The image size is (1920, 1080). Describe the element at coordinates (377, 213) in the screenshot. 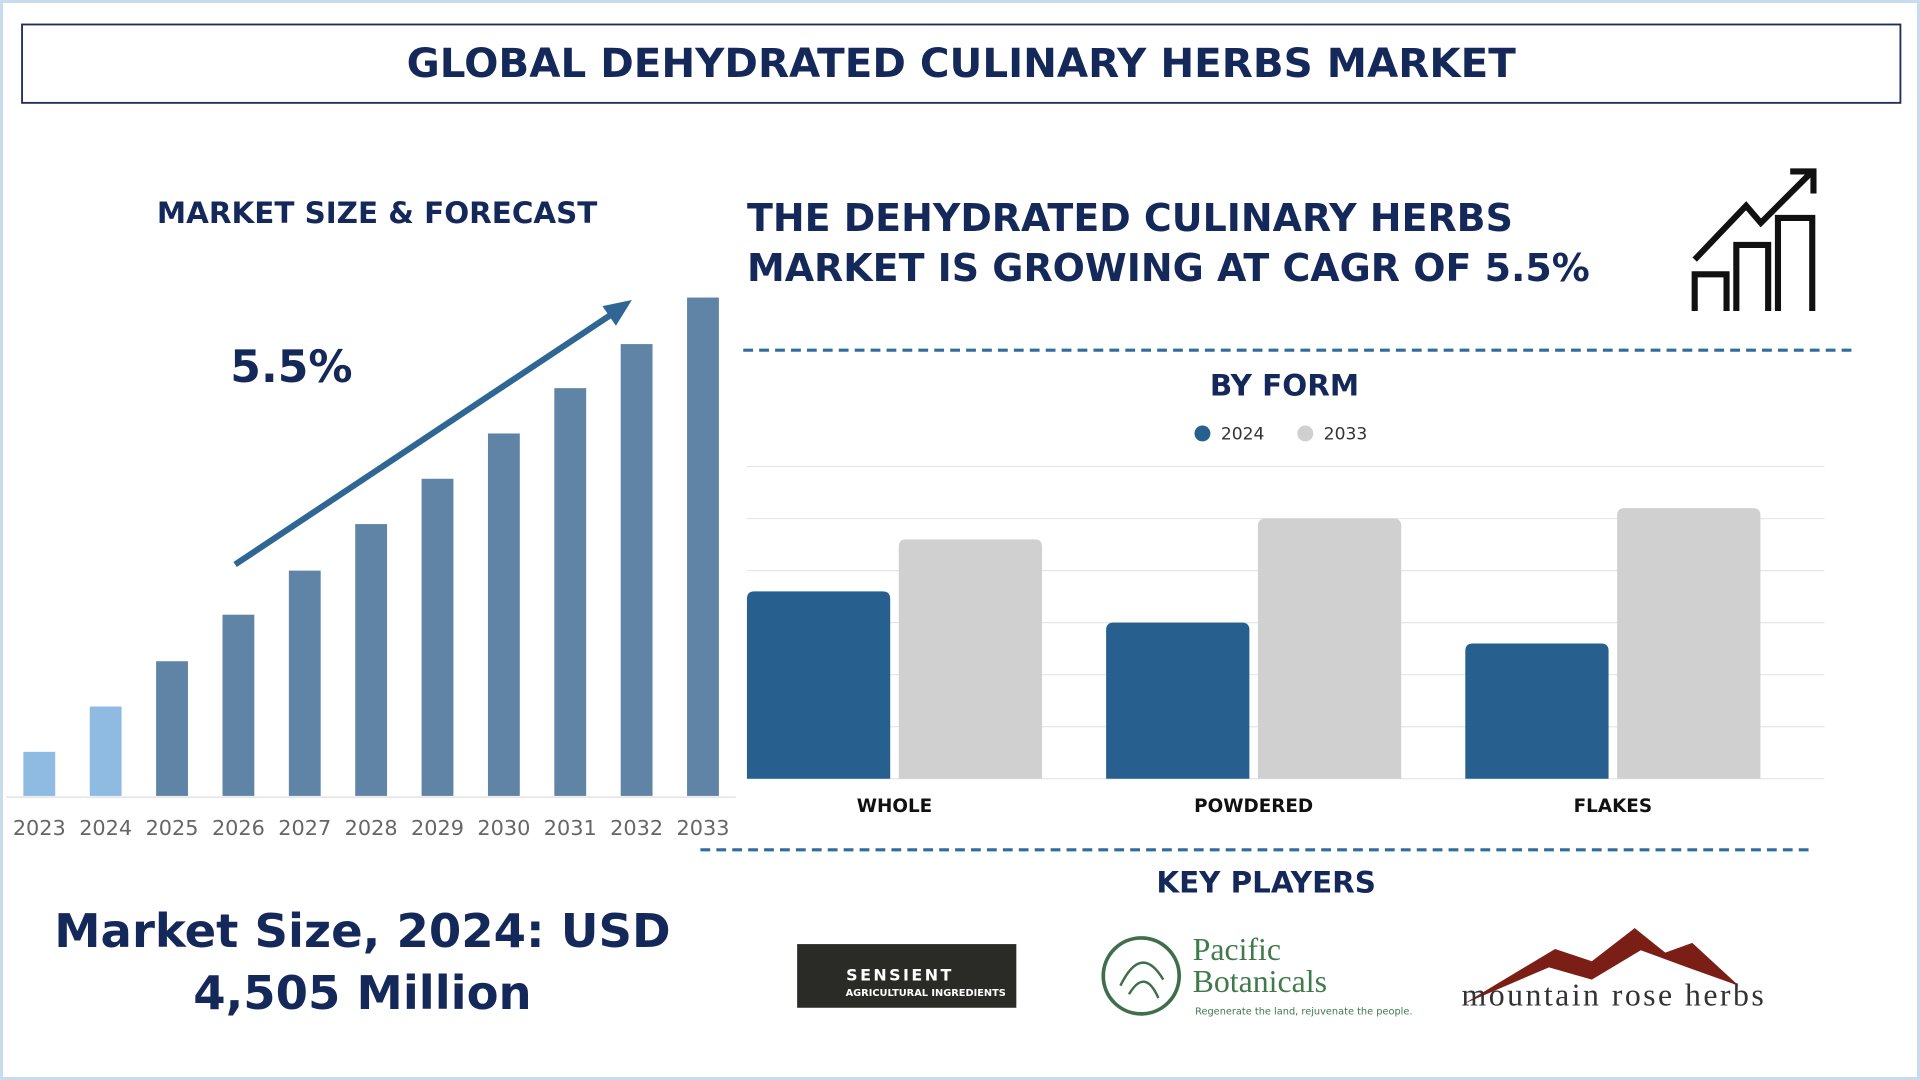

I see `chart-title: MARKET SIZE & FORECAST` at that location.